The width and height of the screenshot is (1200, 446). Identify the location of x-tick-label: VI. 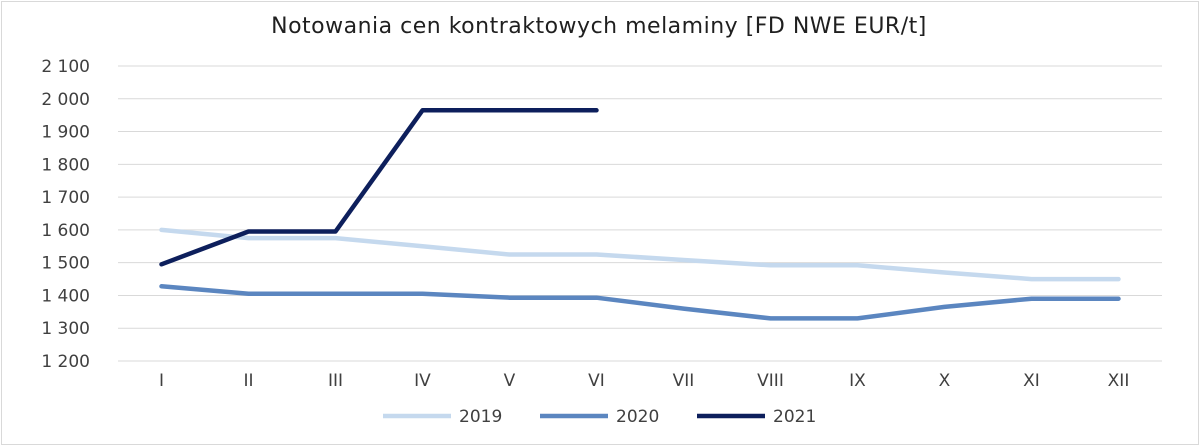
(596, 381).